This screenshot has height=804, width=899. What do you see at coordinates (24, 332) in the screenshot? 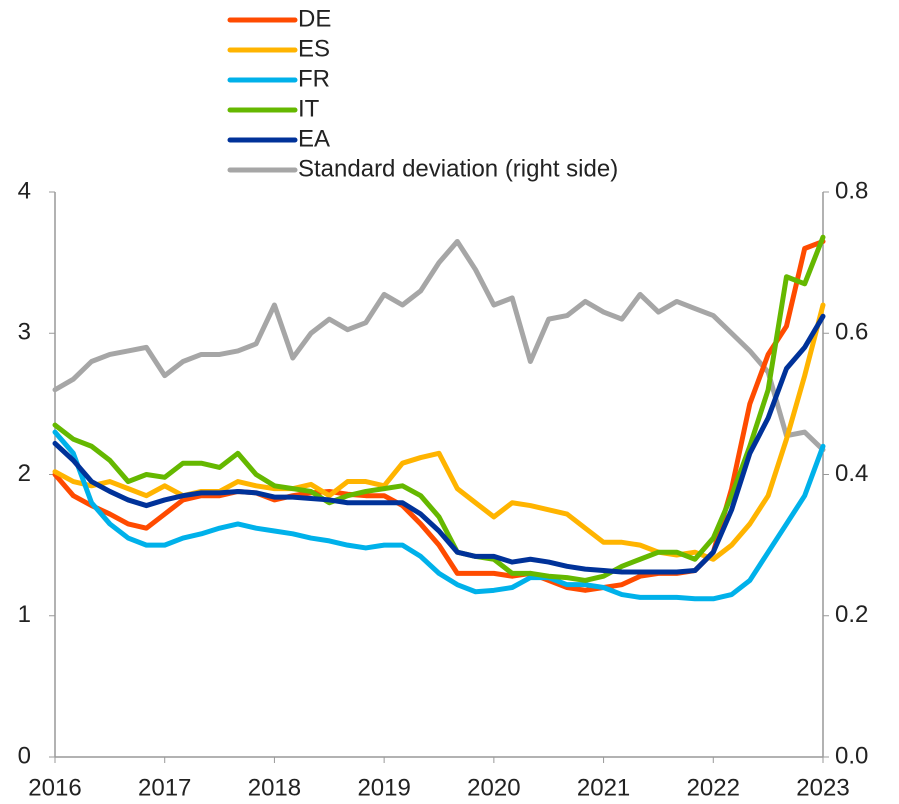
I see `y-tick-label: 3` at bounding box center [24, 332].